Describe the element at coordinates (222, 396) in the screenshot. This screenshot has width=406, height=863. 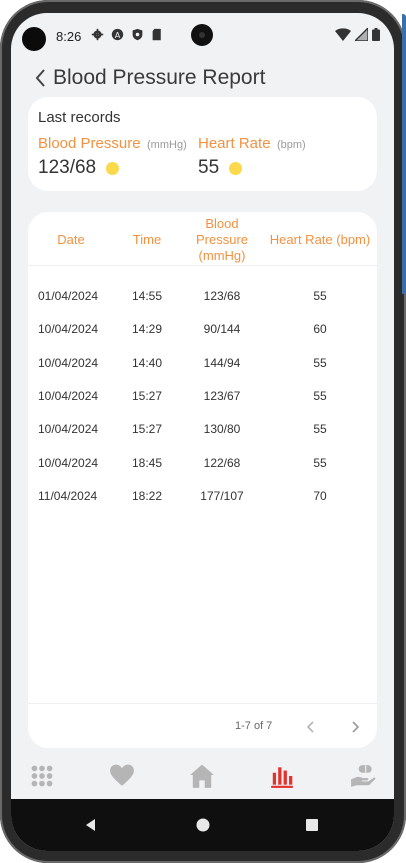
I see `cell-blood-pressure: 123/67` at that location.